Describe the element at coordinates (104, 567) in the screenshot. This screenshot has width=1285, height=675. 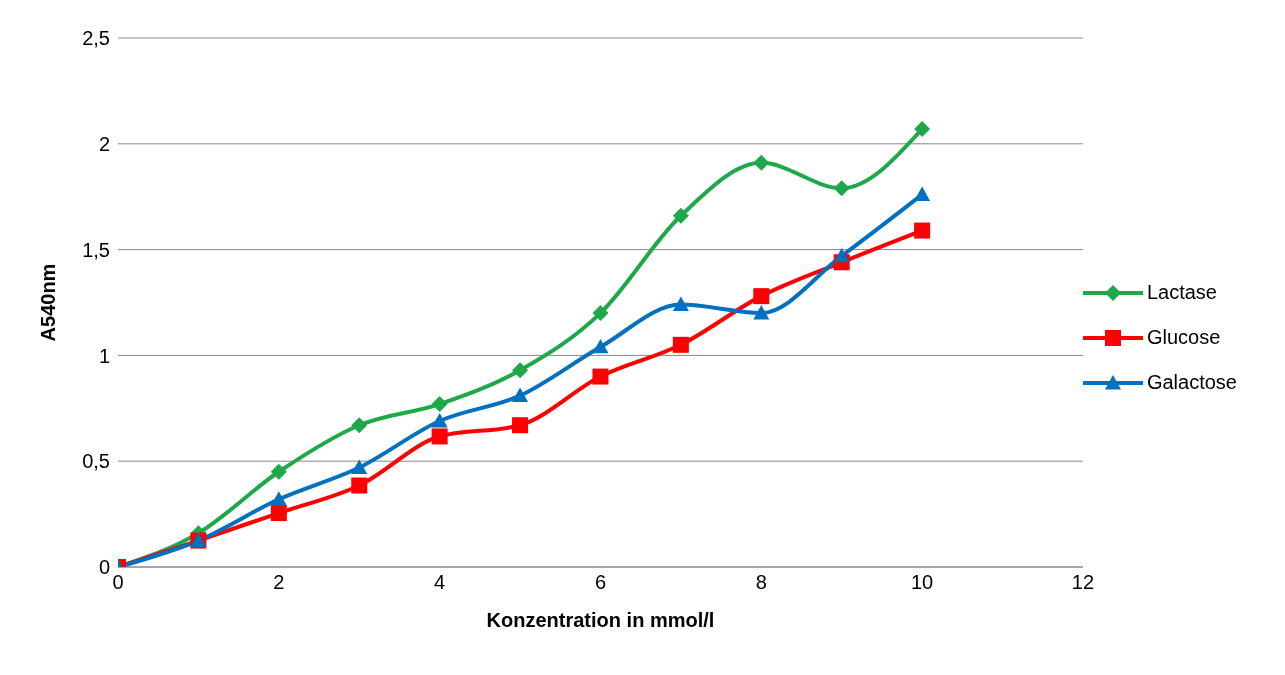
I see `y-tick-label: 0` at that location.